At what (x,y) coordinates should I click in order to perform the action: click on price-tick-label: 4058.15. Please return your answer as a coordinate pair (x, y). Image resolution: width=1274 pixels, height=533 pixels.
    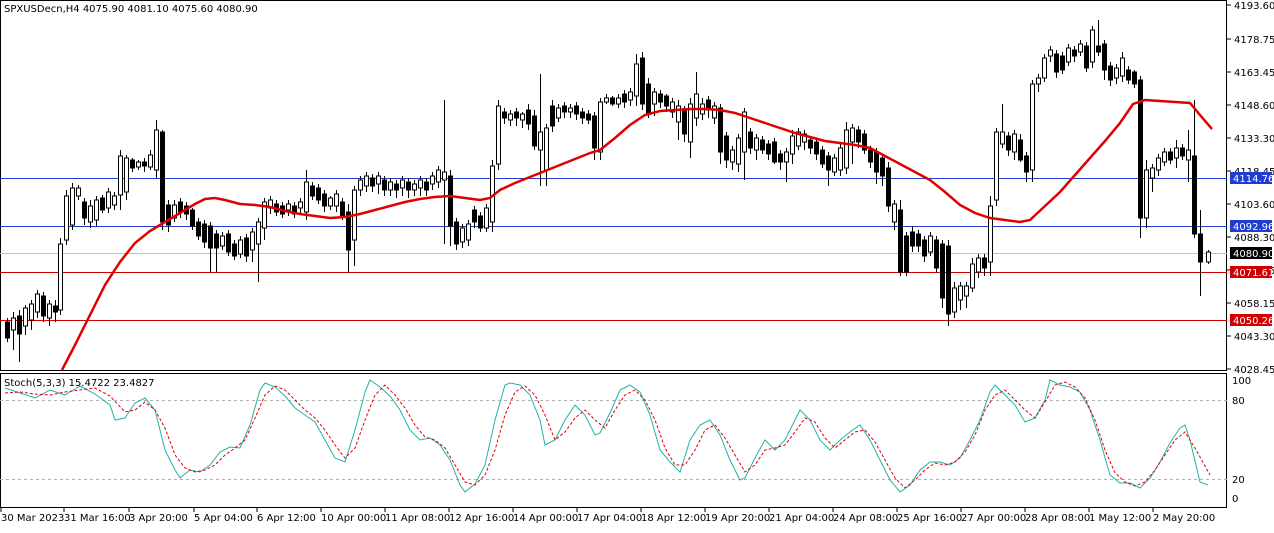
    Looking at the image, I should click on (1254, 304).